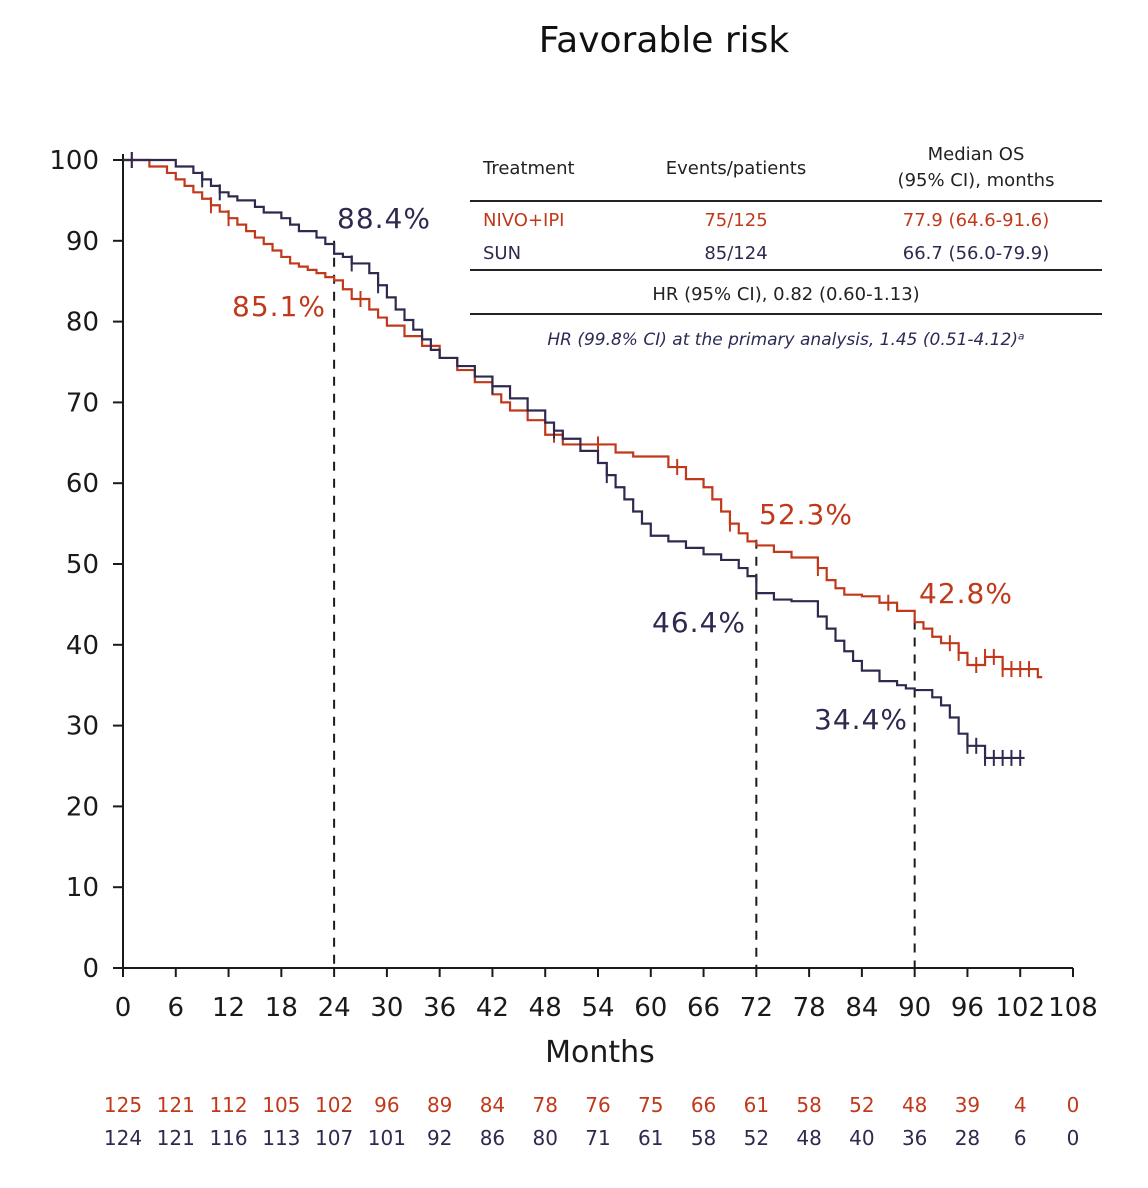 This screenshot has height=1188, width=1148. I want to click on y-tick-label: 100, so click(74, 161).